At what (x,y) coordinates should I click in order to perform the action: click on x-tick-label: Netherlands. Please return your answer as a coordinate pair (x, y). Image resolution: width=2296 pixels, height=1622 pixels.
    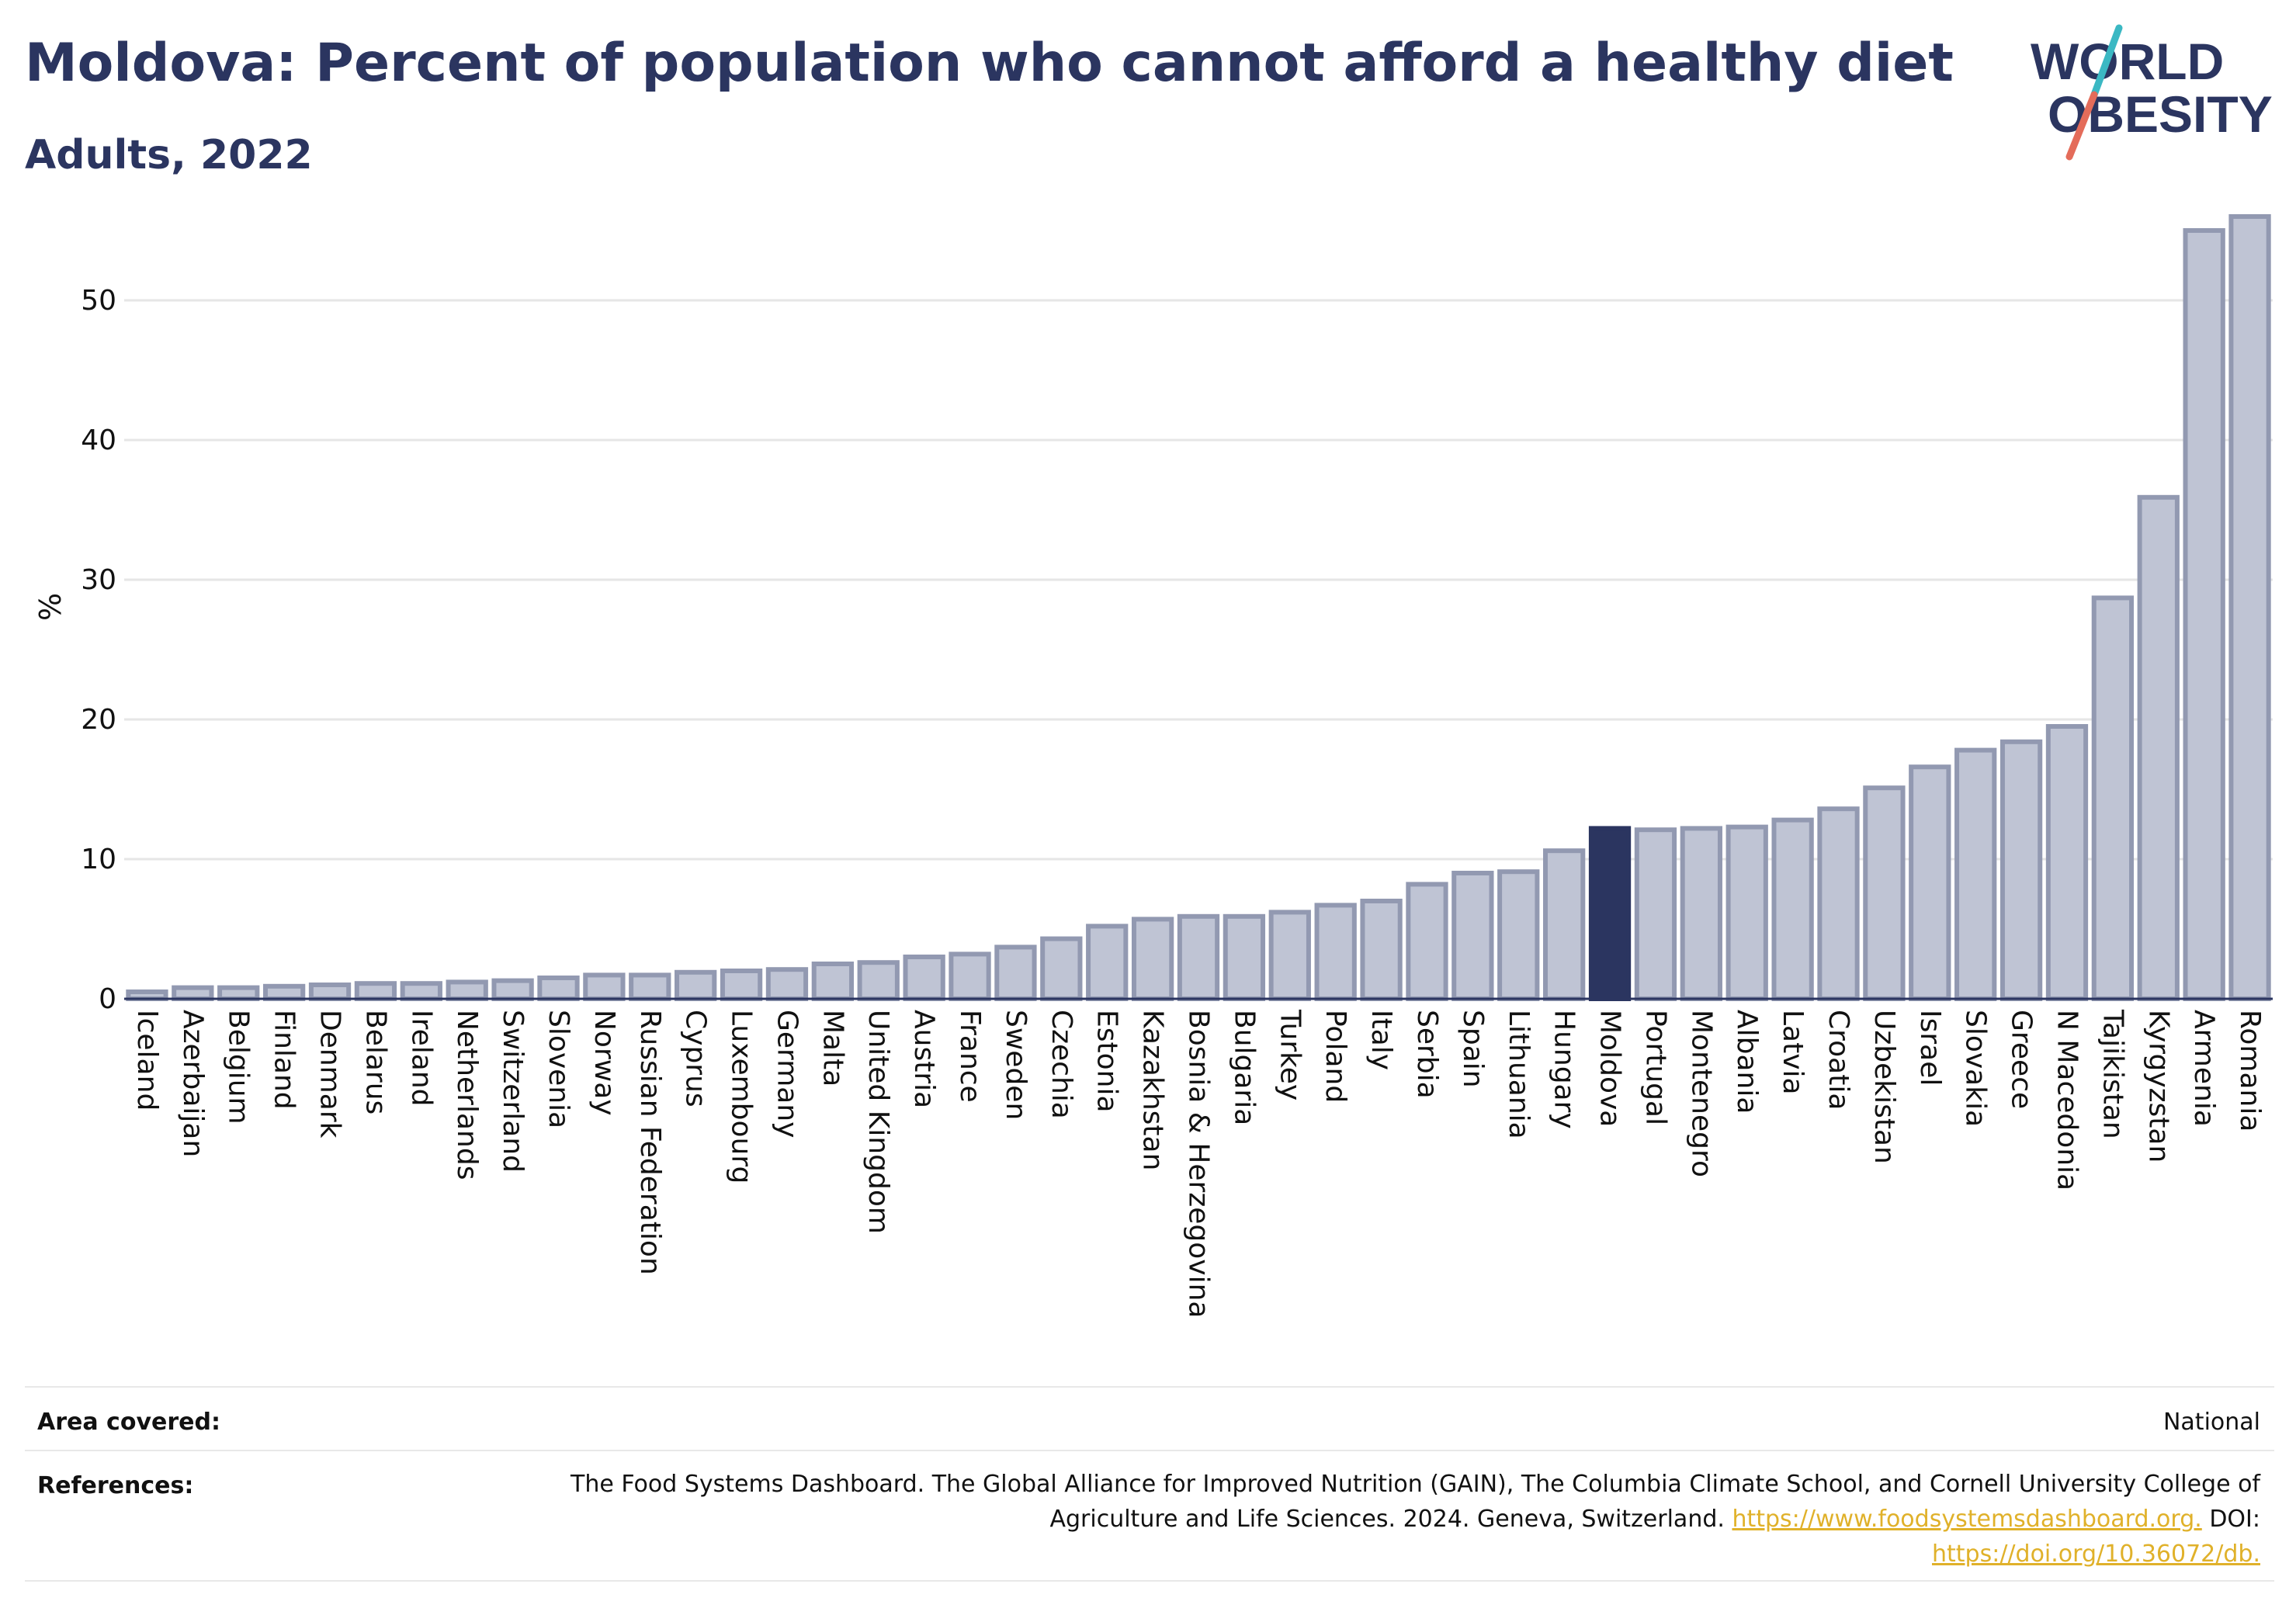
    Looking at the image, I should click on (467, 1095).